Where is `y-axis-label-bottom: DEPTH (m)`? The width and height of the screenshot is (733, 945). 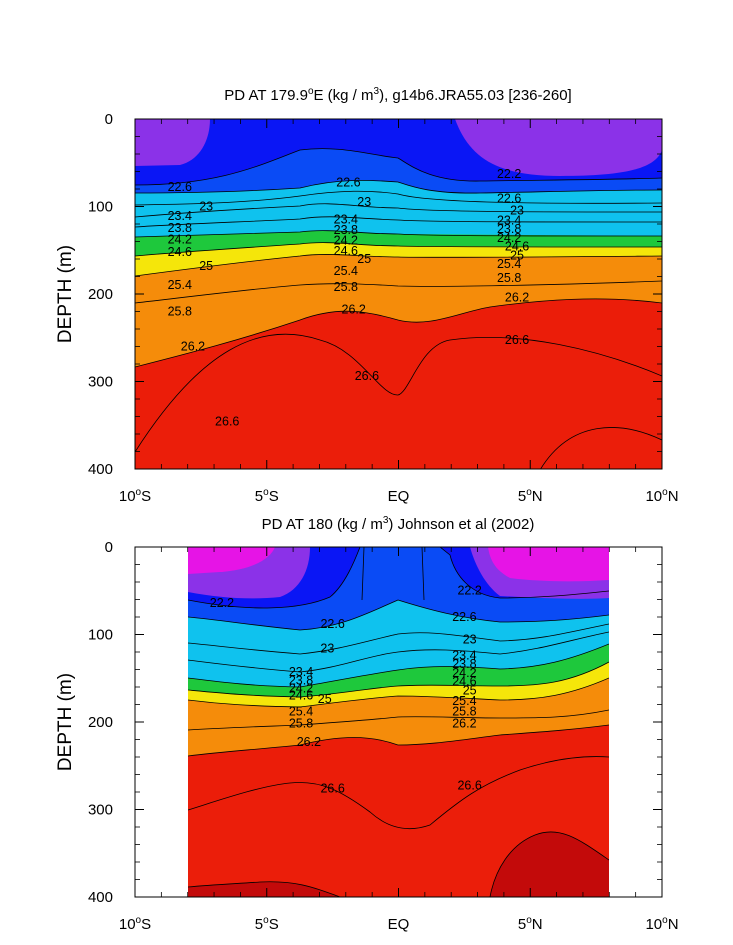
y-axis-label-bottom: DEPTH (m) is located at coordinates (65, 722).